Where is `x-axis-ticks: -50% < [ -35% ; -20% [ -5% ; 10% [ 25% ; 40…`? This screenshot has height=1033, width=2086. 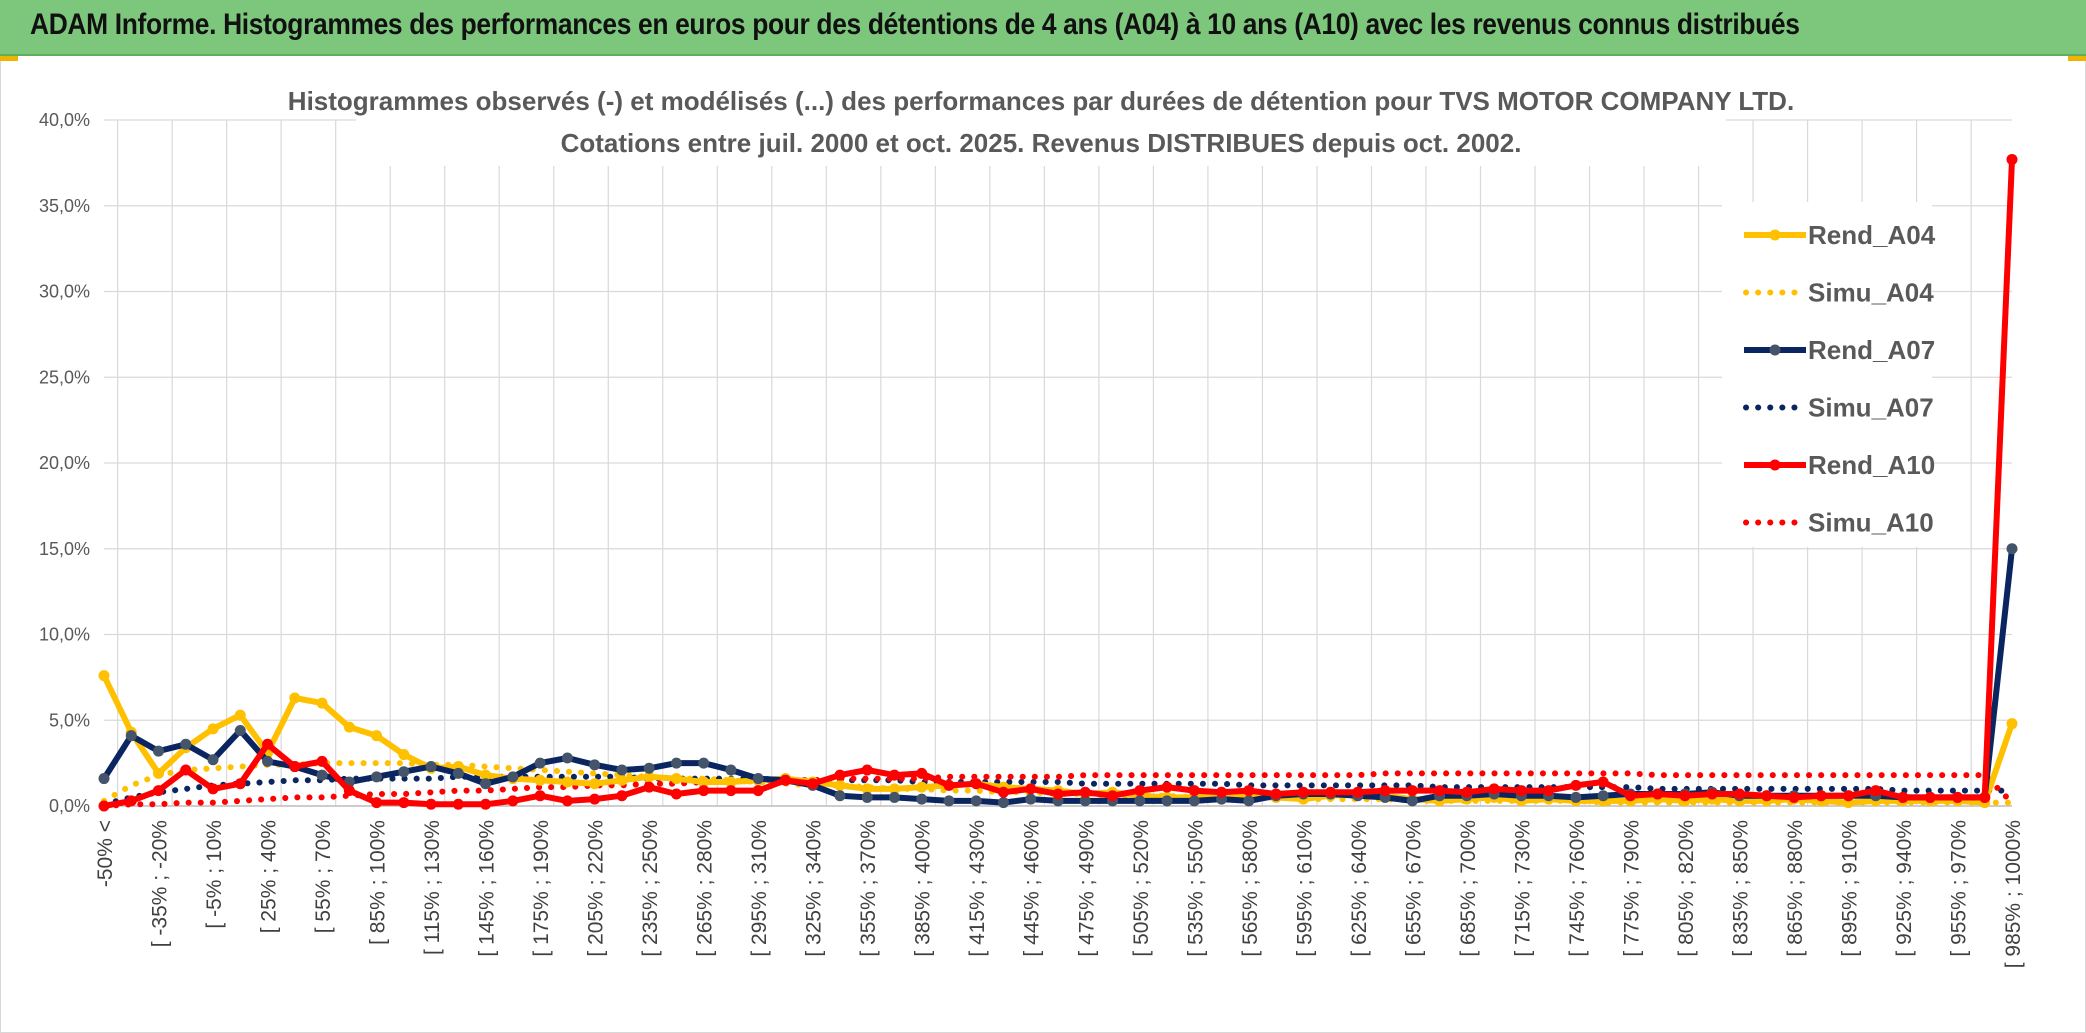
x-axis-ticks: -50% < [ -35% ; -20% [ -5% ; 10% [ 25% ; 40… is located at coordinates (1059, 894).